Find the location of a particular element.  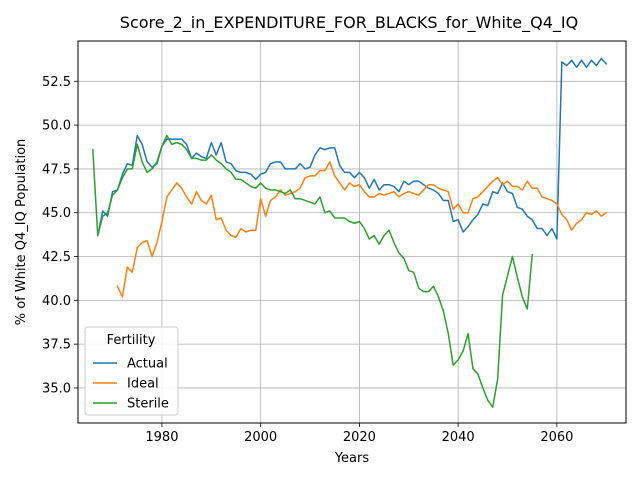

x-tick-label: 1980 is located at coordinates (161, 437).